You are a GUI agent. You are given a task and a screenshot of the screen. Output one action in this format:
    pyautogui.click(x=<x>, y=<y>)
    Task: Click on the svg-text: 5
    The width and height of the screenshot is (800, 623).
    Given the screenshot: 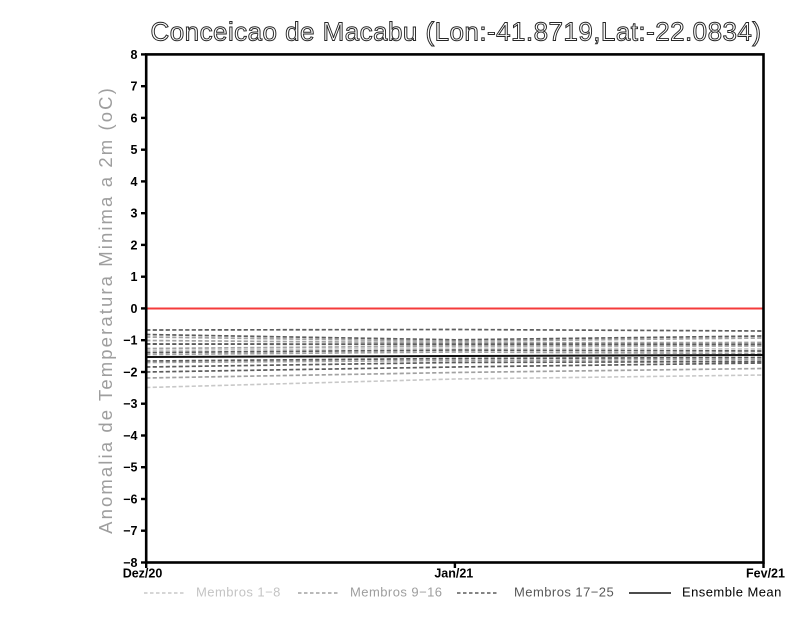 What is the action you would take?
    pyautogui.click(x=134, y=150)
    